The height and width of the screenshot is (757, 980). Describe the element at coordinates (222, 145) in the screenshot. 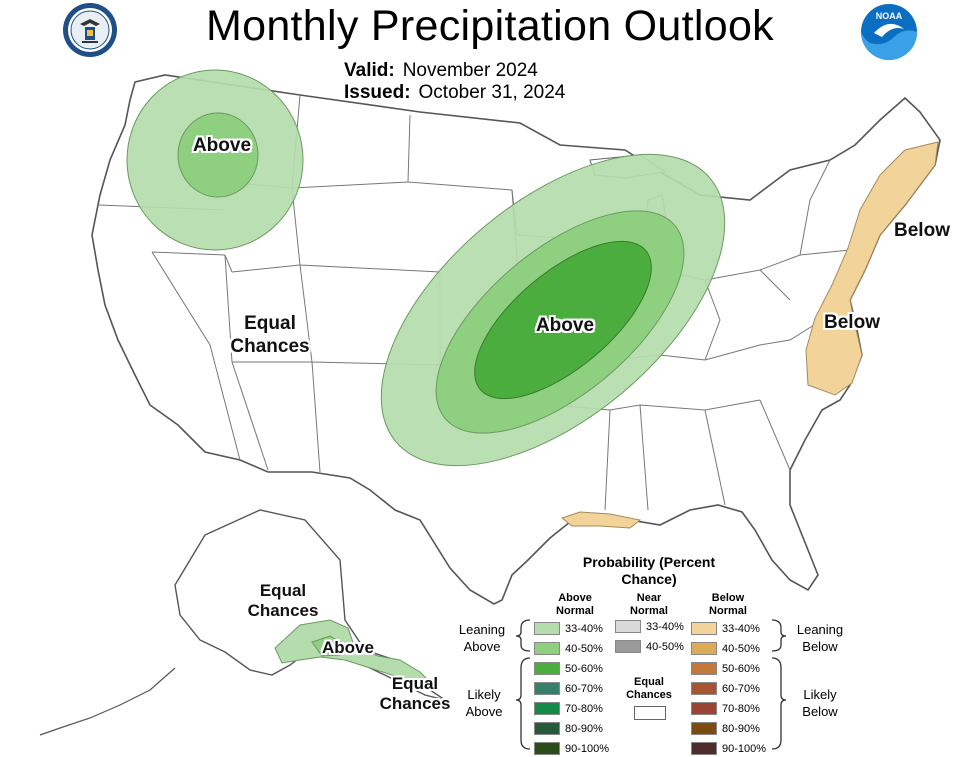

I see `label-nw-above: Above` at that location.